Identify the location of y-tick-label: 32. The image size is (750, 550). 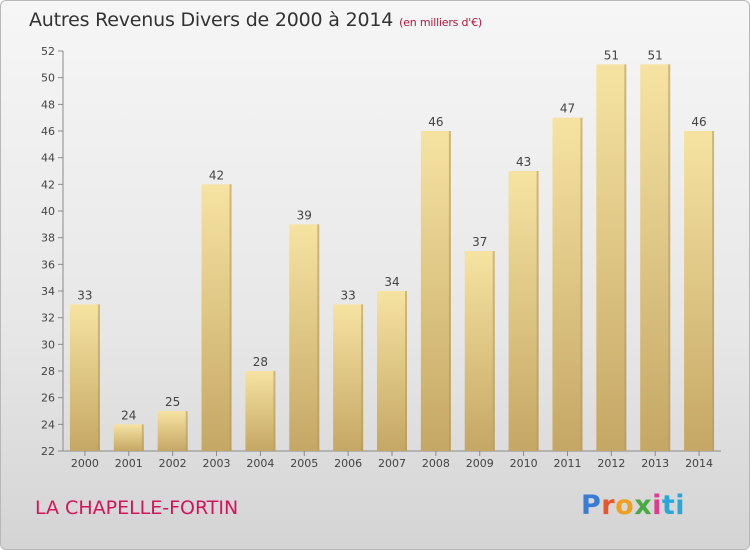
(48, 318).